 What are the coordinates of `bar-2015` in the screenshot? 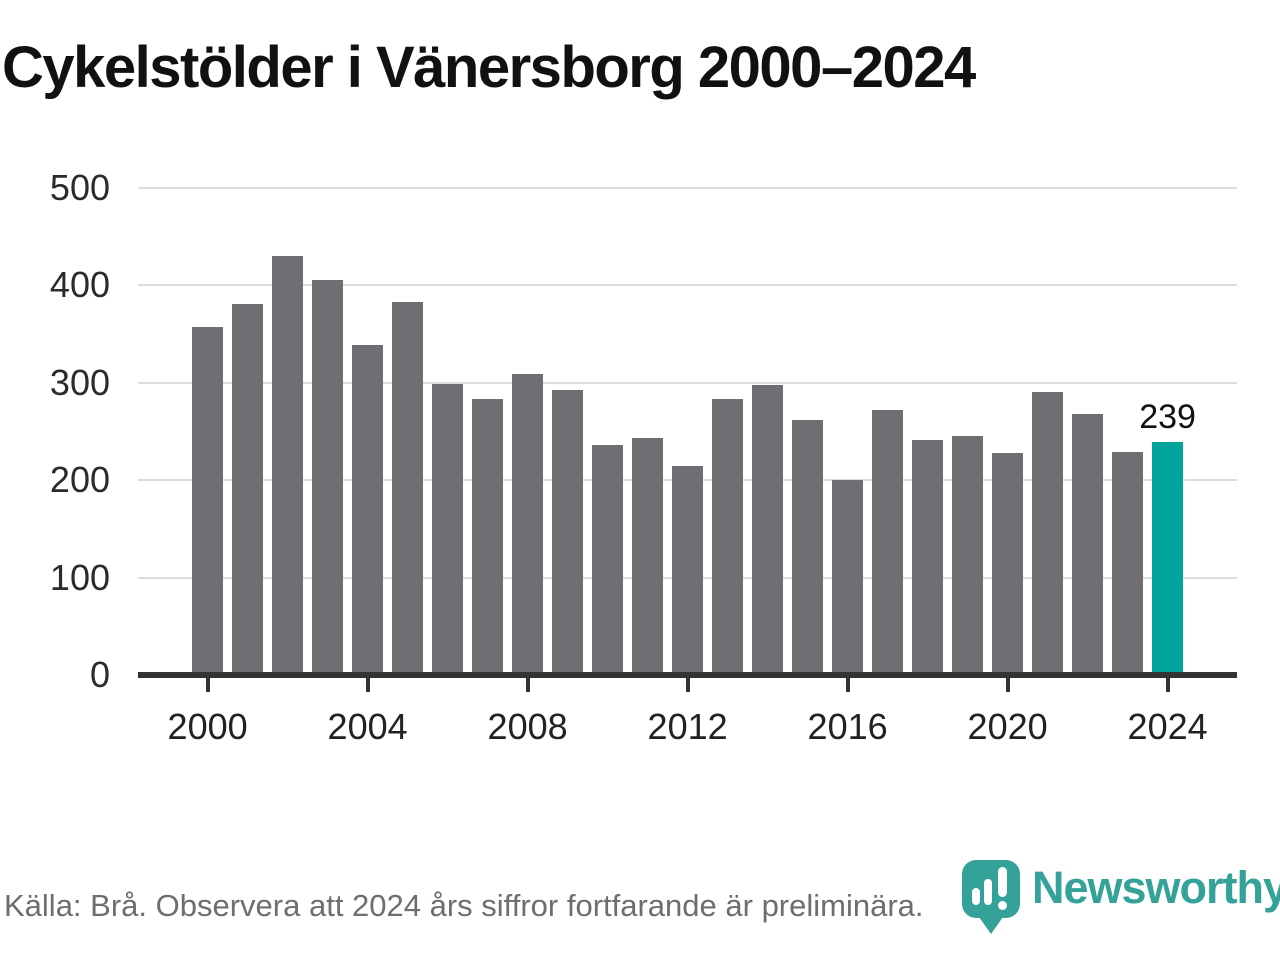 It's located at (808, 547).